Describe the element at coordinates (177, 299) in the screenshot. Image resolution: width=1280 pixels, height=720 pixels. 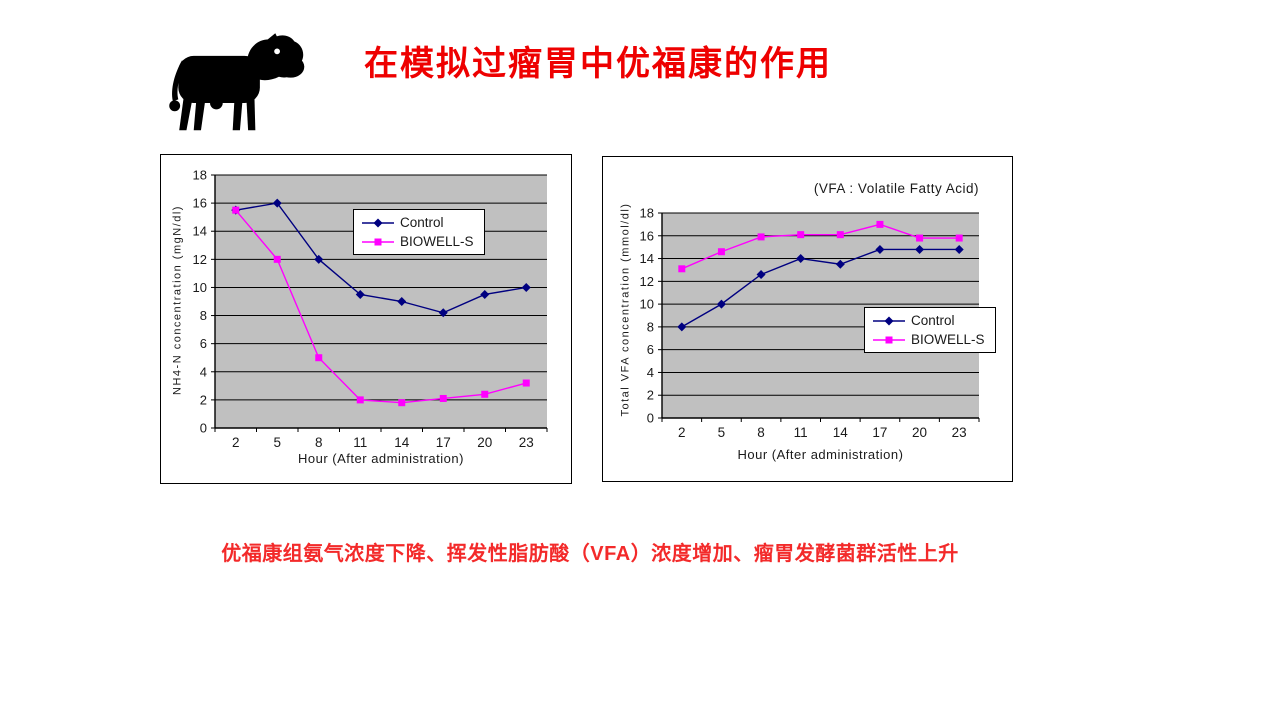
I see `y-axis-title: NH4-N concentration (mgN/dl)` at that location.